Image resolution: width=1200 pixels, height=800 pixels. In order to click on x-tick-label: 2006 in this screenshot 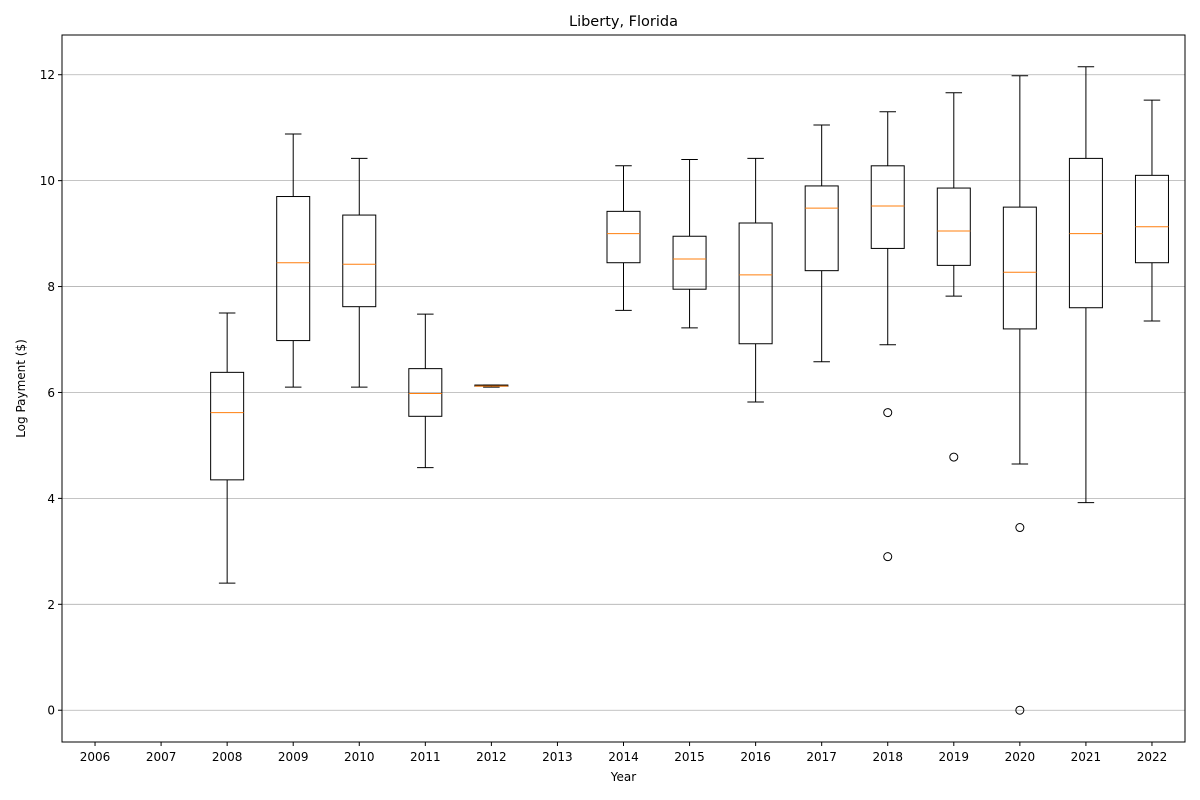, I will do `click(95, 757)`.